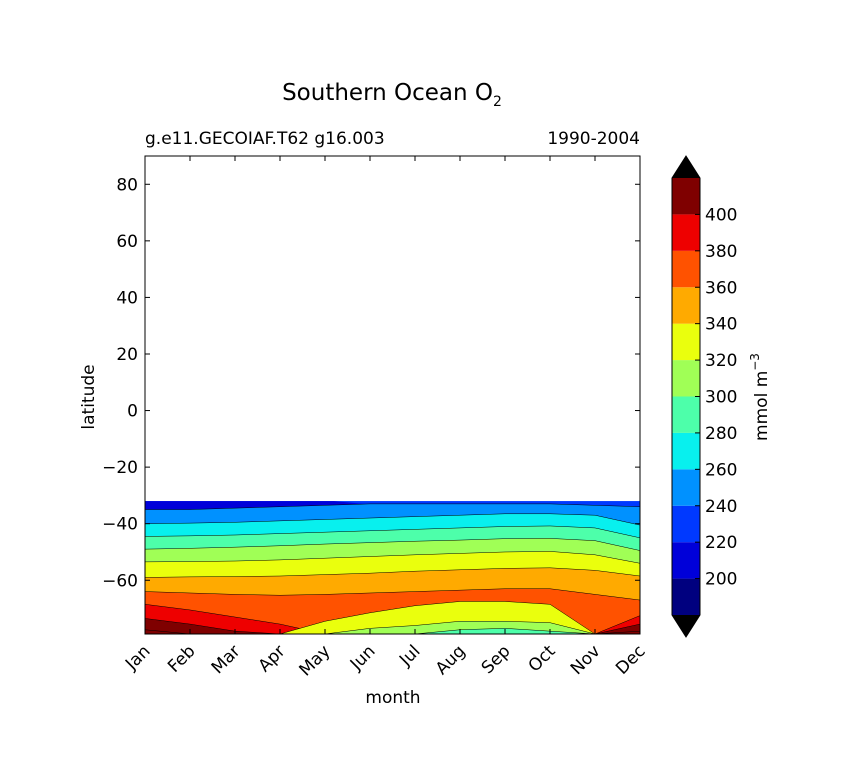 This screenshot has width=850, height=784. What do you see at coordinates (686, 626) in the screenshot?
I see `colorbar-extend-low` at bounding box center [686, 626].